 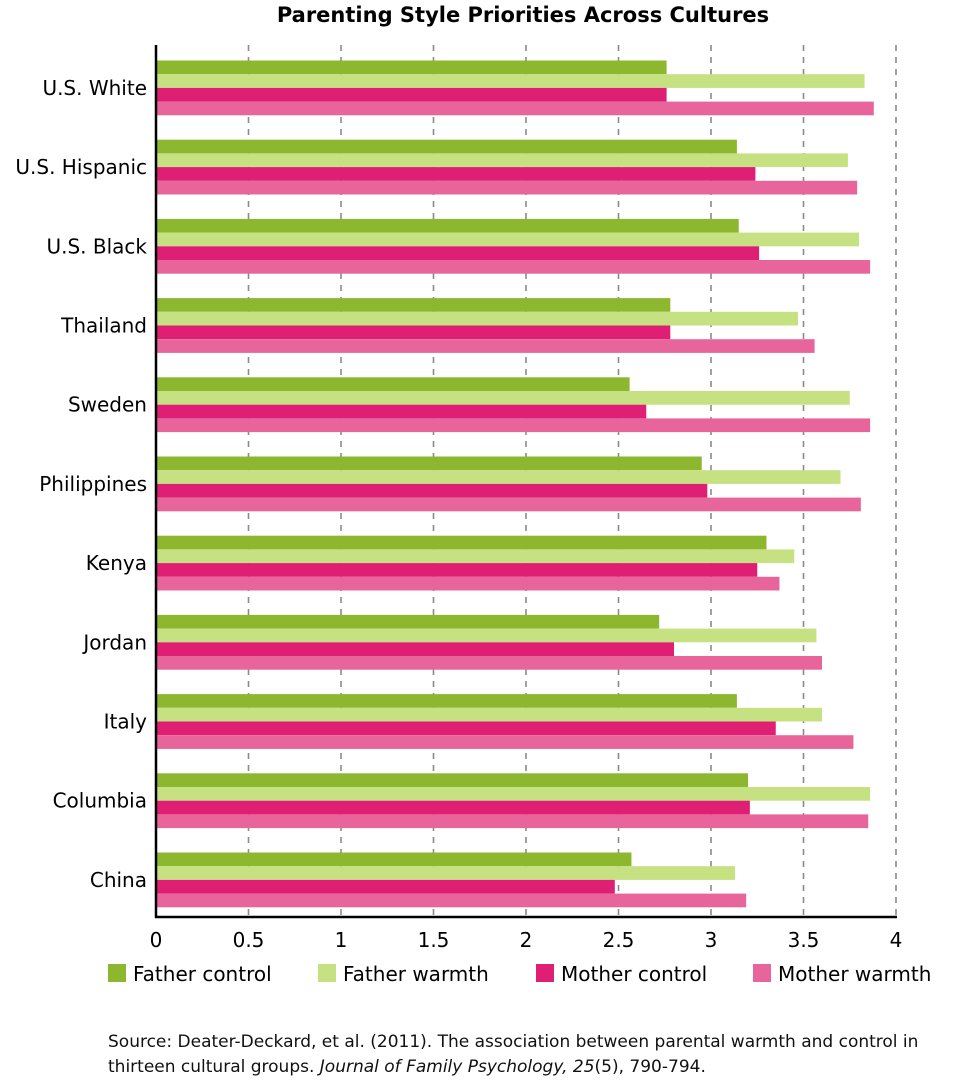 I want to click on x-tick-label: 0, so click(x=156, y=940).